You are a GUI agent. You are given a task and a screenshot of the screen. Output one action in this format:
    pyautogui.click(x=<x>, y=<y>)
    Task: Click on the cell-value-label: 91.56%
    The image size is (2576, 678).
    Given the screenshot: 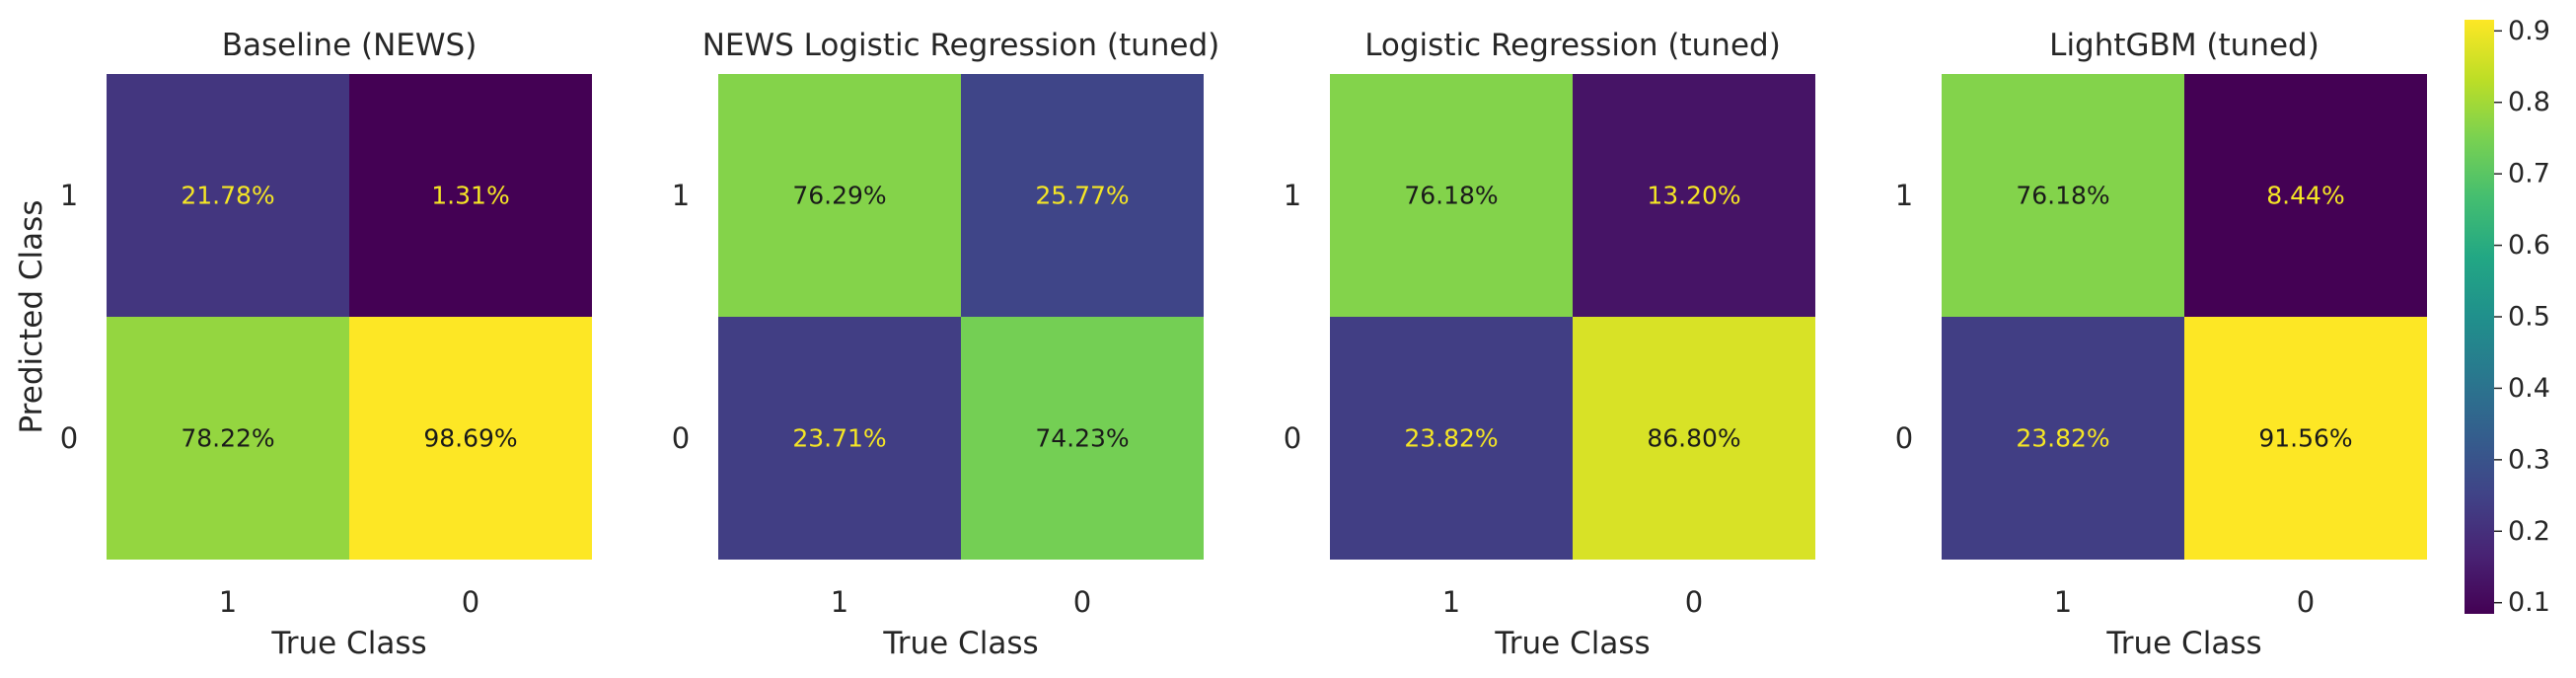 What is the action you would take?
    pyautogui.click(x=2305, y=438)
    